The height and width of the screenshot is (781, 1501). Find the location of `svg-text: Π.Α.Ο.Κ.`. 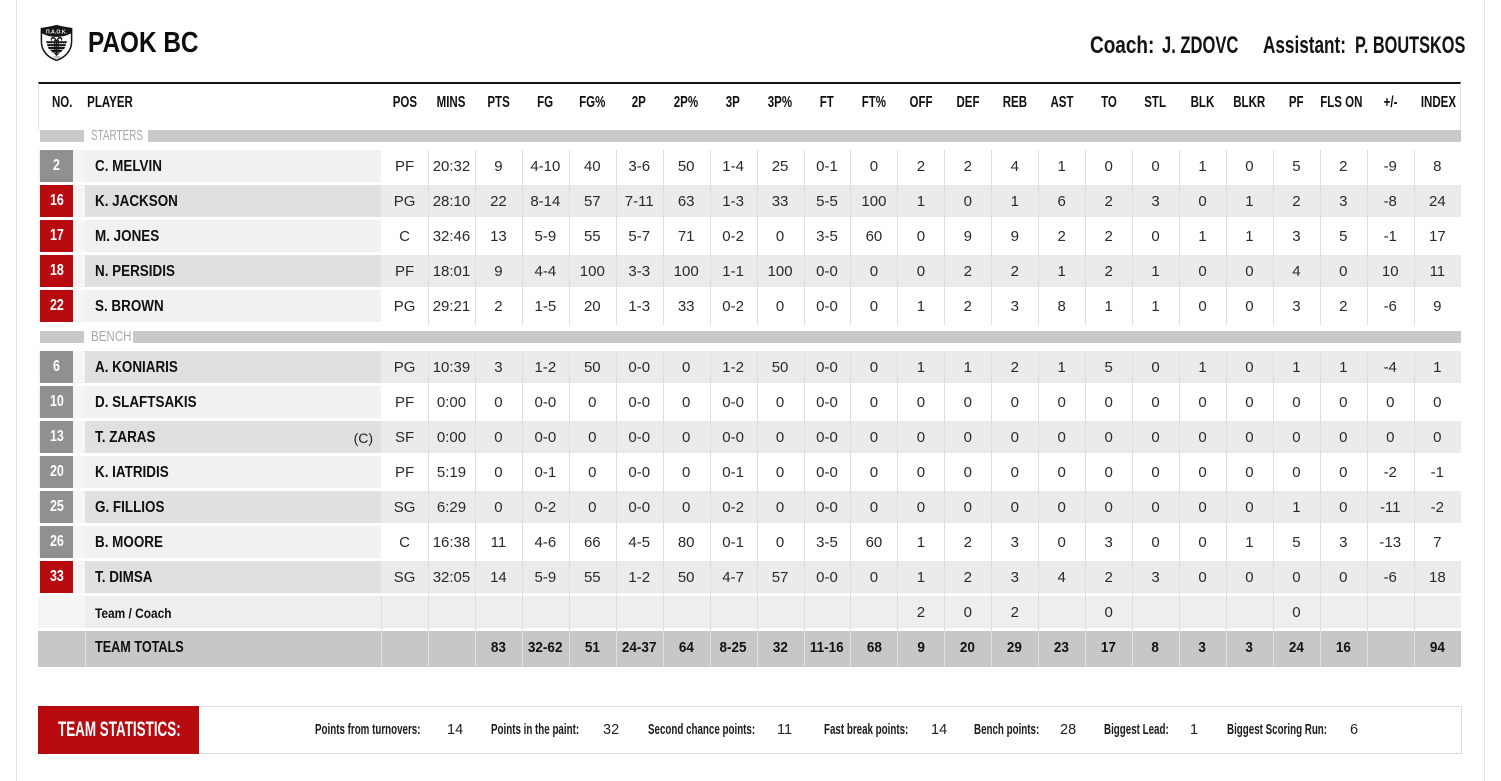

svg-text: Π.Α.Ο.Κ. is located at coordinates (57, 33).